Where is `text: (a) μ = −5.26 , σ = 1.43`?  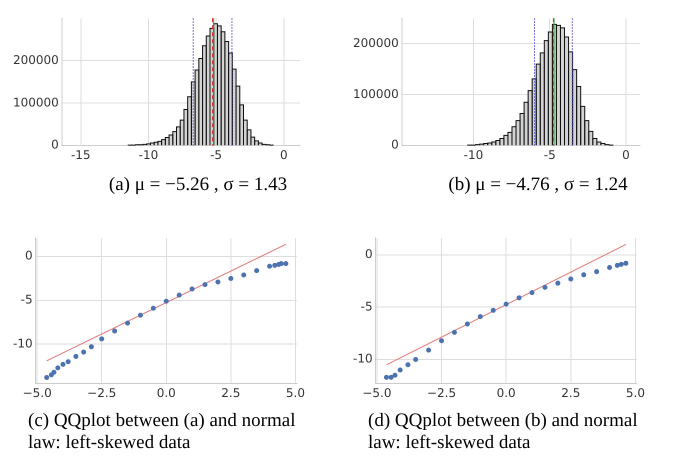 text: (a) μ = −5.26 , σ = 1.43 is located at coordinates (198, 185).